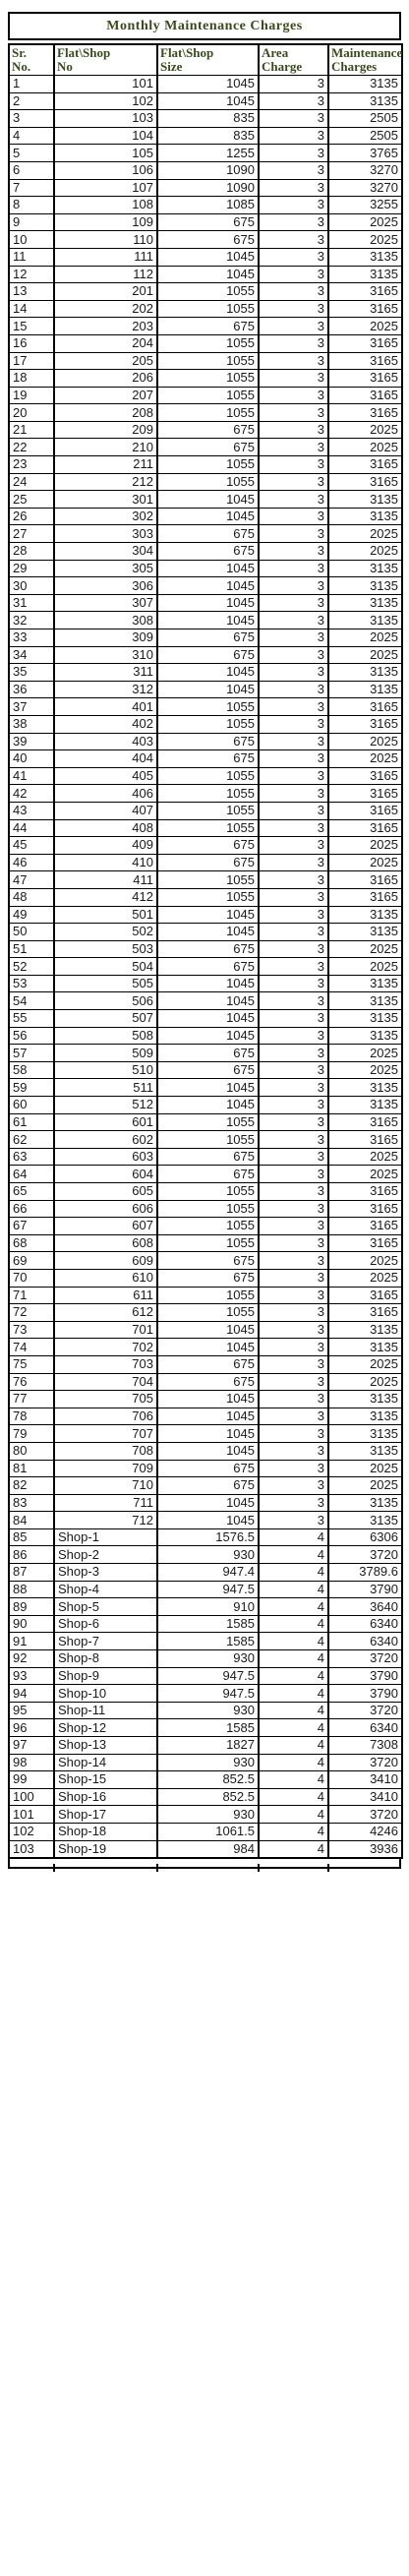 The image size is (409, 2576). Describe the element at coordinates (31, 1105) in the screenshot. I see `row-sr-no: 60` at that location.